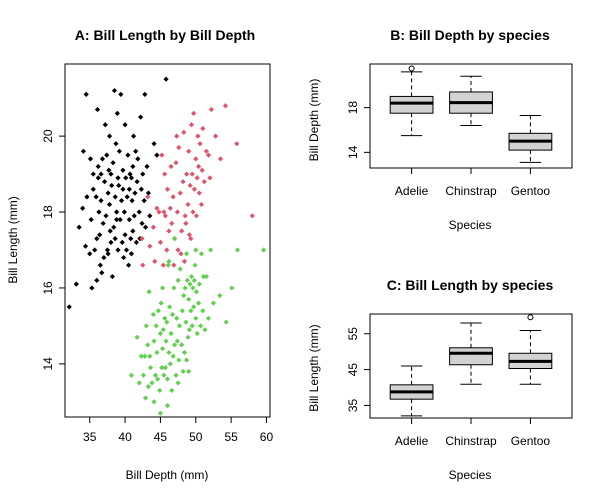  I want to click on panel-a-y-tick-label: 18, so click(48, 212).